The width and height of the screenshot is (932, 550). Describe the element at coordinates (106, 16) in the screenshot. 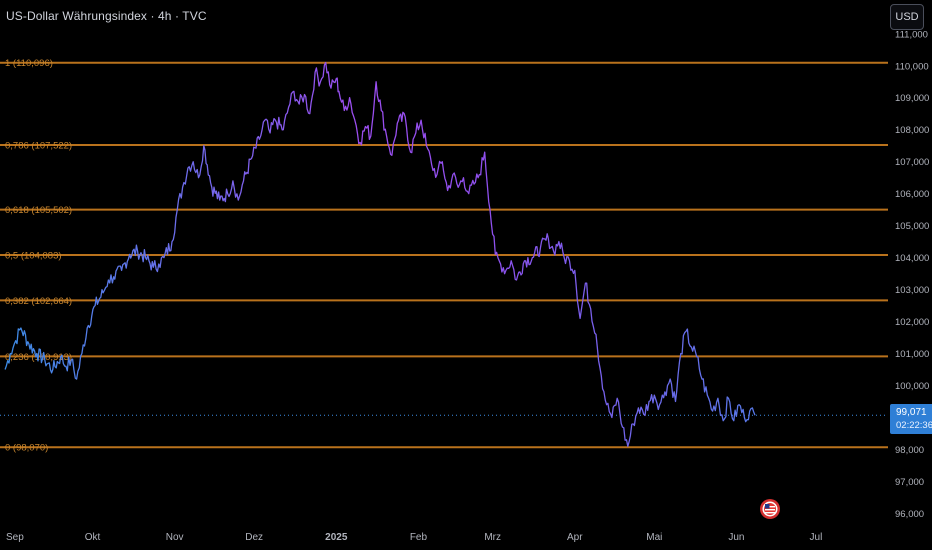

I see `chart-title: US-Dollar Währungsindex · 4h · TVC` at that location.